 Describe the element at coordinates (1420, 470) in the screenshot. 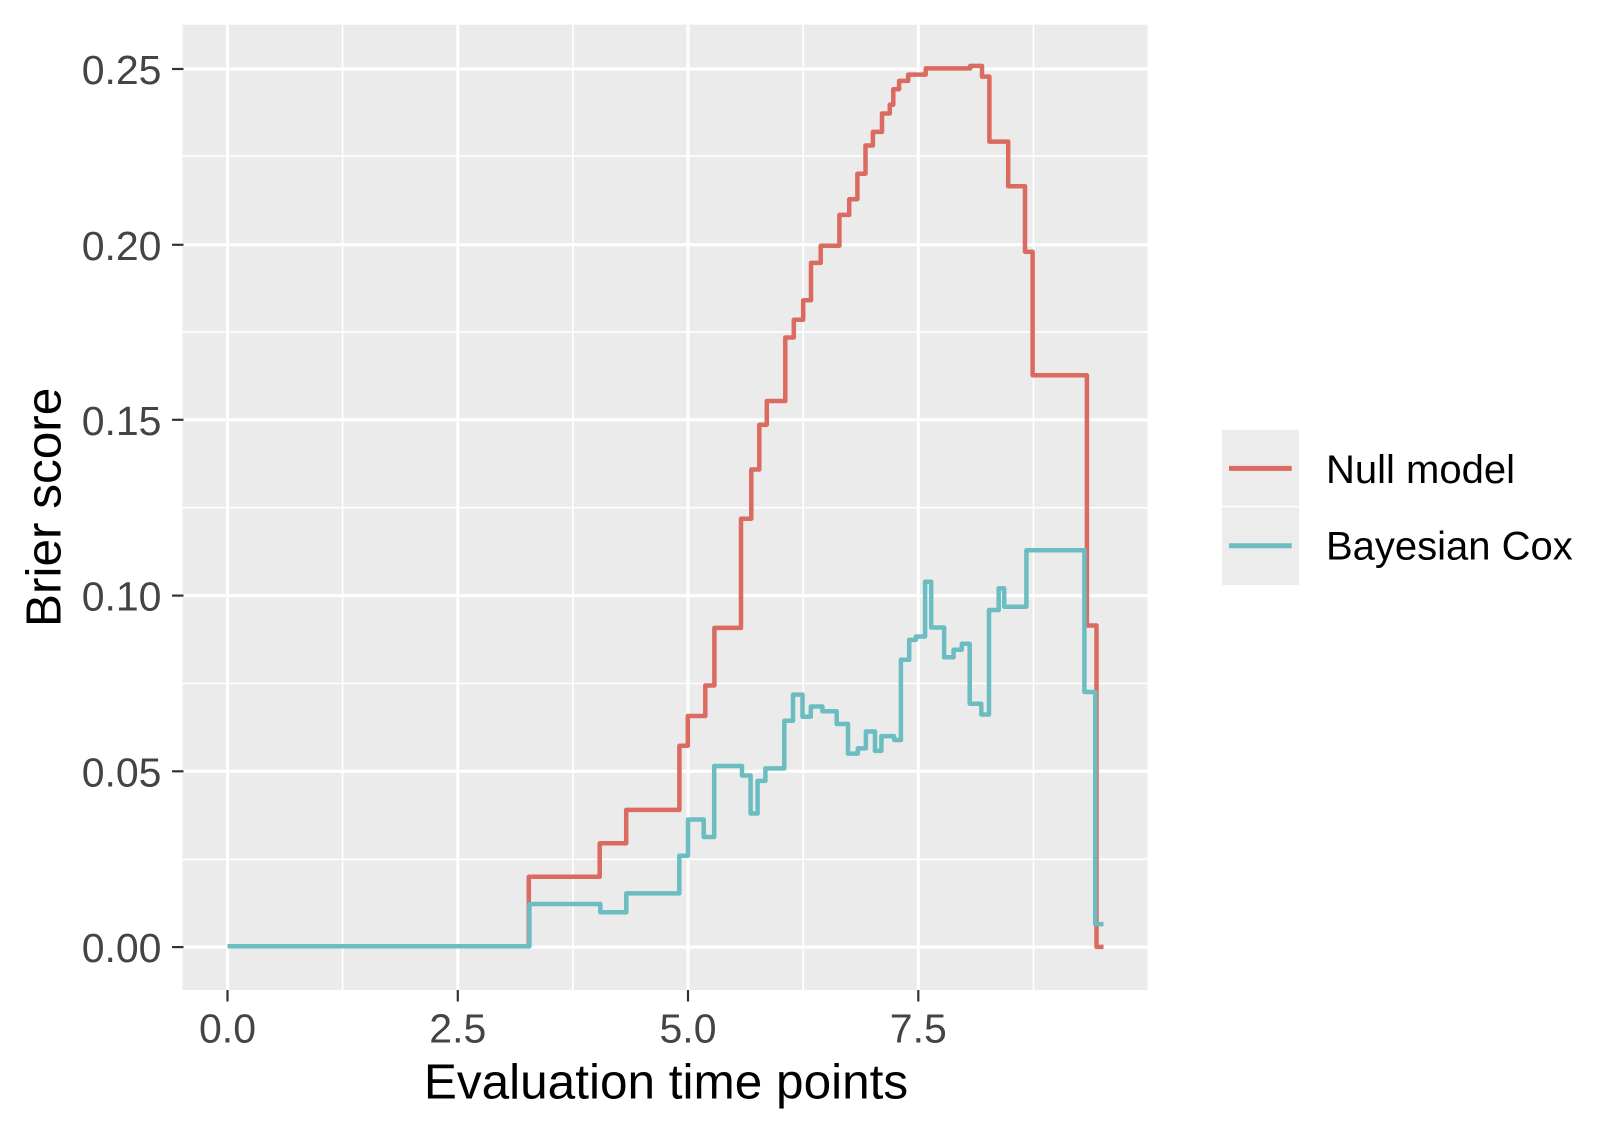

I see `svg-text: Null model` at that location.